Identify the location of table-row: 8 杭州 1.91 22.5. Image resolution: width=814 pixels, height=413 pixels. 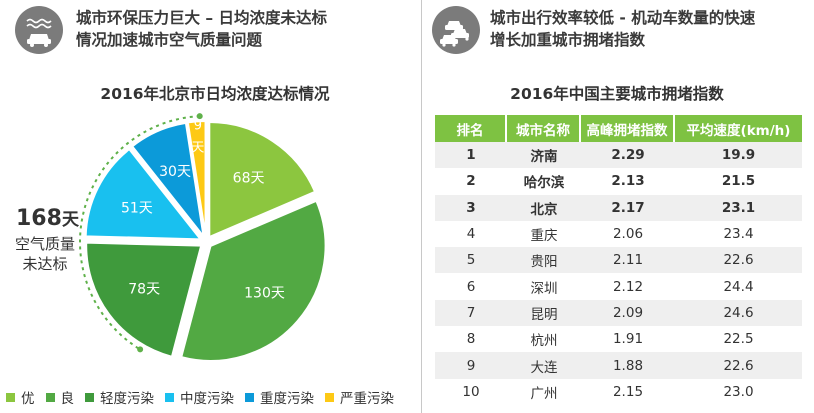
(618, 339).